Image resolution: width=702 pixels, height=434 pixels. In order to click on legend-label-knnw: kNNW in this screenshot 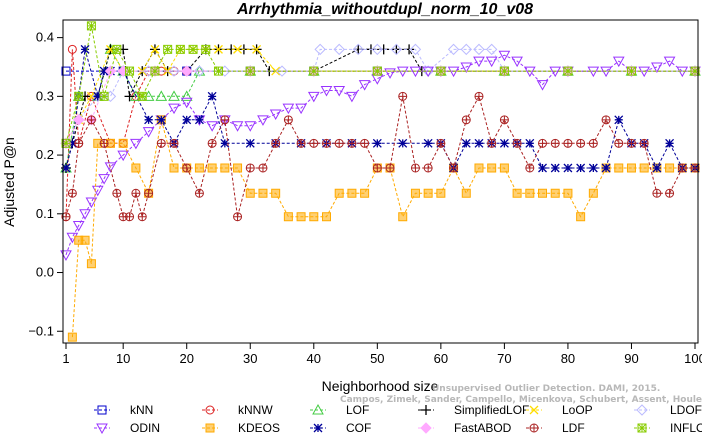, I will do `click(255, 410)`.